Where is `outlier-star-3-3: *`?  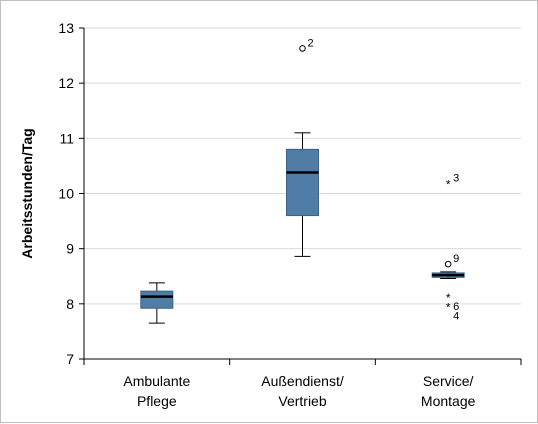
outlier-star-3-3: * is located at coordinates (448, 298).